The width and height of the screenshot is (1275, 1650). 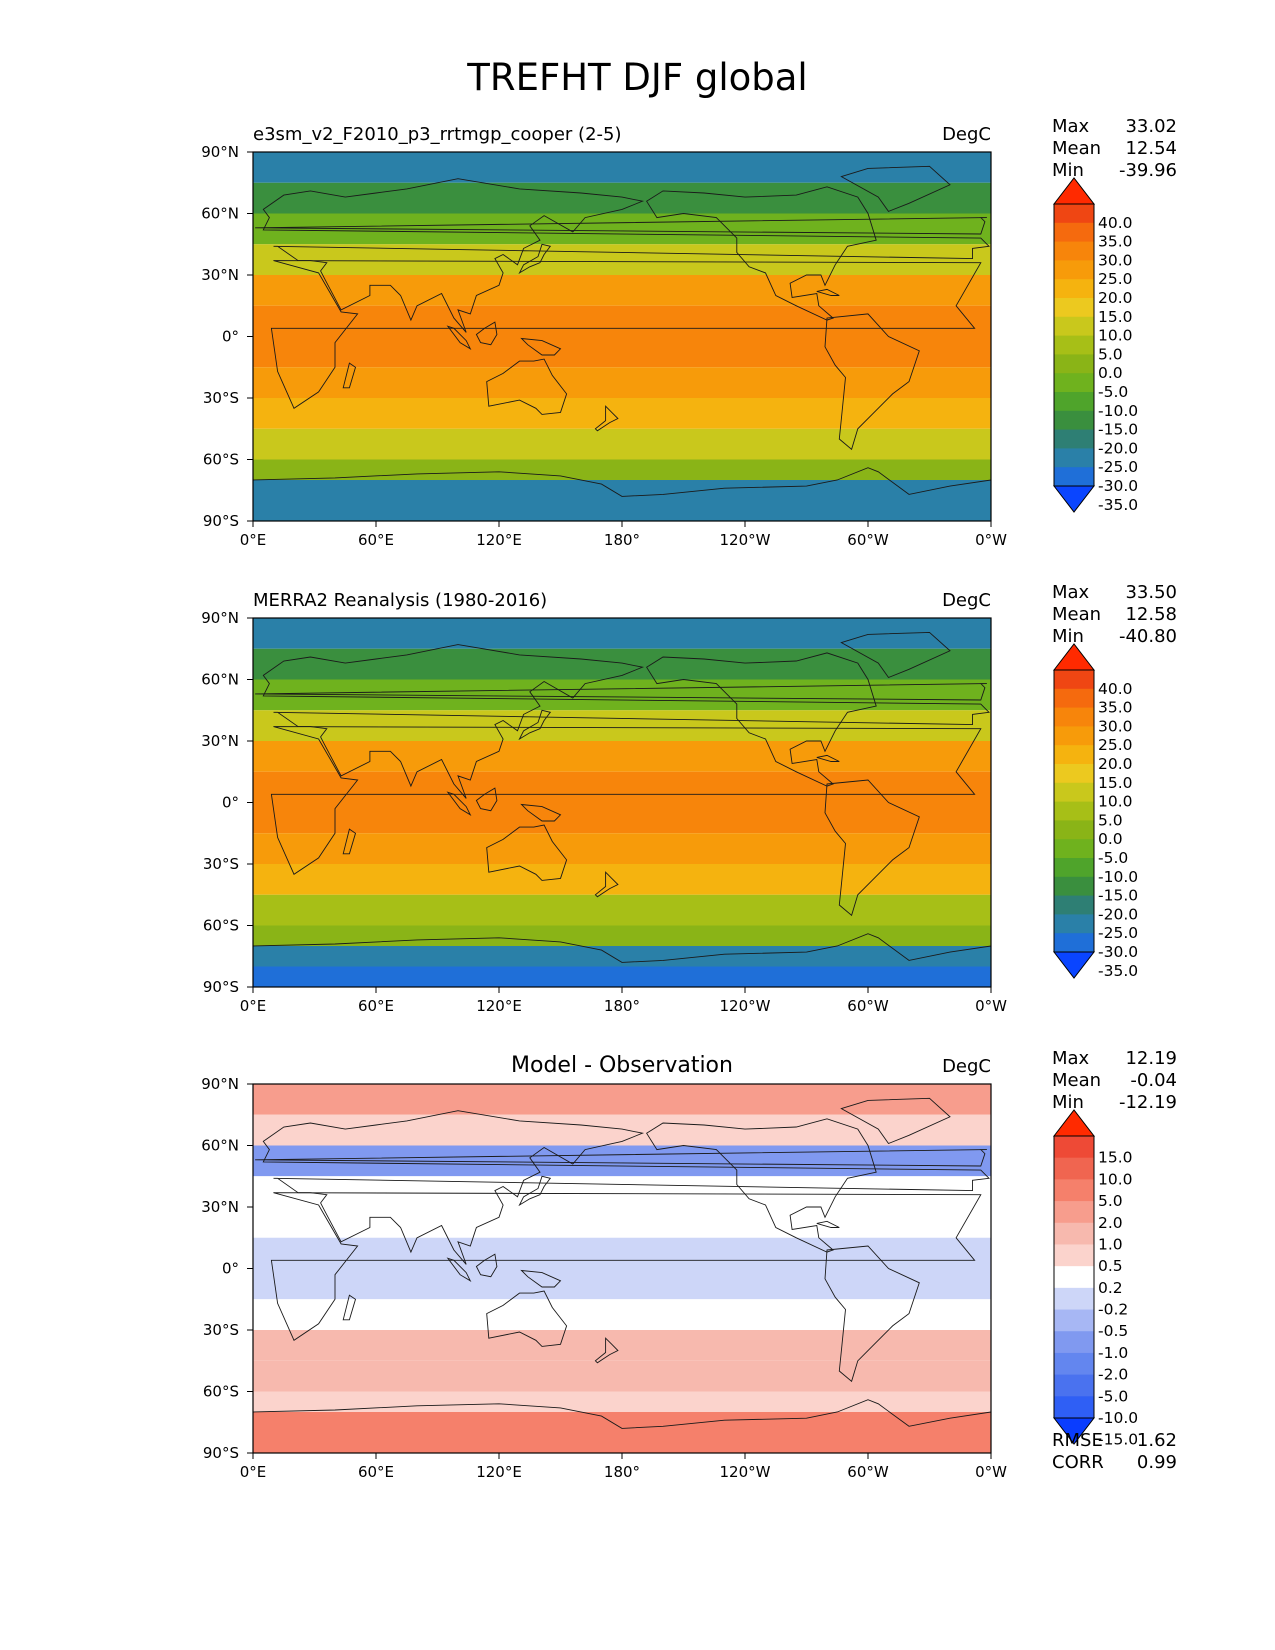 I want to click on stat-value-mean: 12.58, so click(x=1151, y=614).